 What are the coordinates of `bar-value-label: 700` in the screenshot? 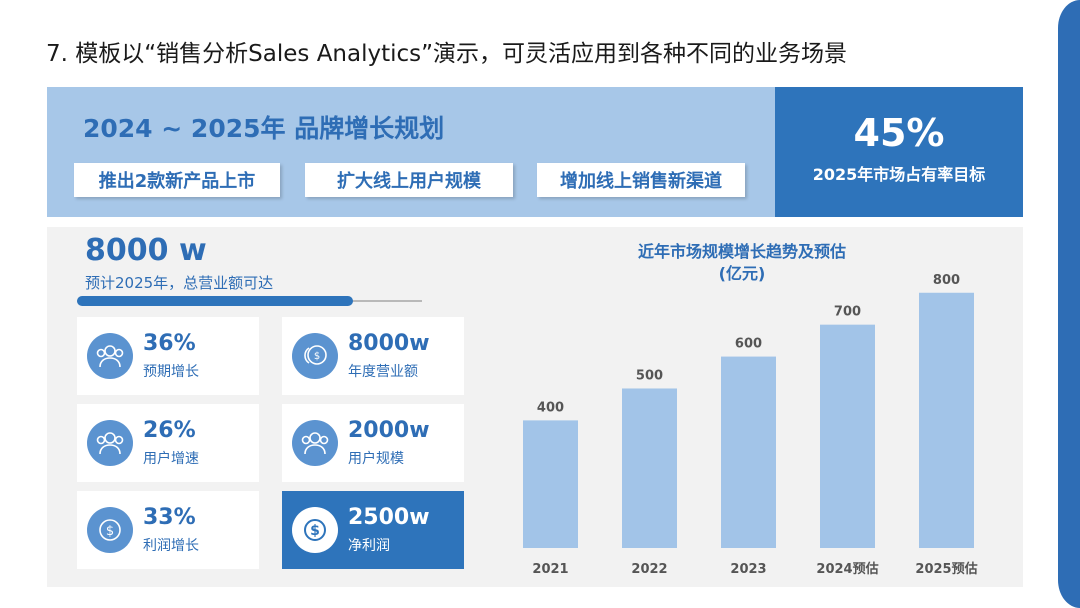 It's located at (847, 312).